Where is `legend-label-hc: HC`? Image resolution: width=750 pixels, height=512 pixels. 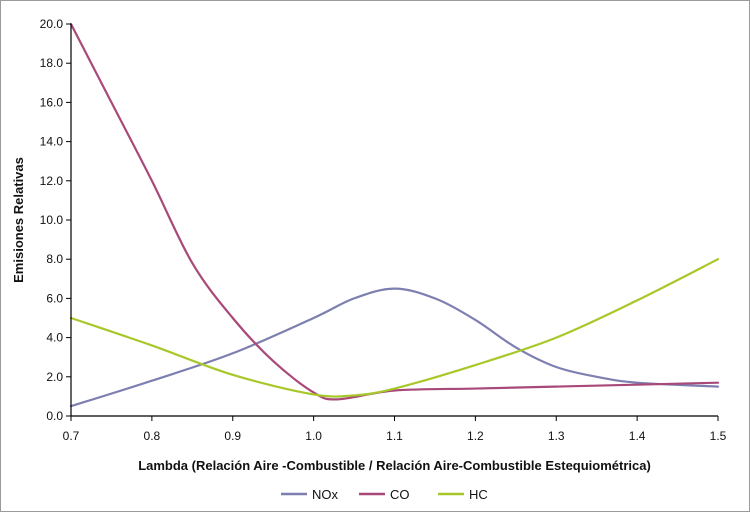
legend-label-hc: HC is located at coordinates (478, 494).